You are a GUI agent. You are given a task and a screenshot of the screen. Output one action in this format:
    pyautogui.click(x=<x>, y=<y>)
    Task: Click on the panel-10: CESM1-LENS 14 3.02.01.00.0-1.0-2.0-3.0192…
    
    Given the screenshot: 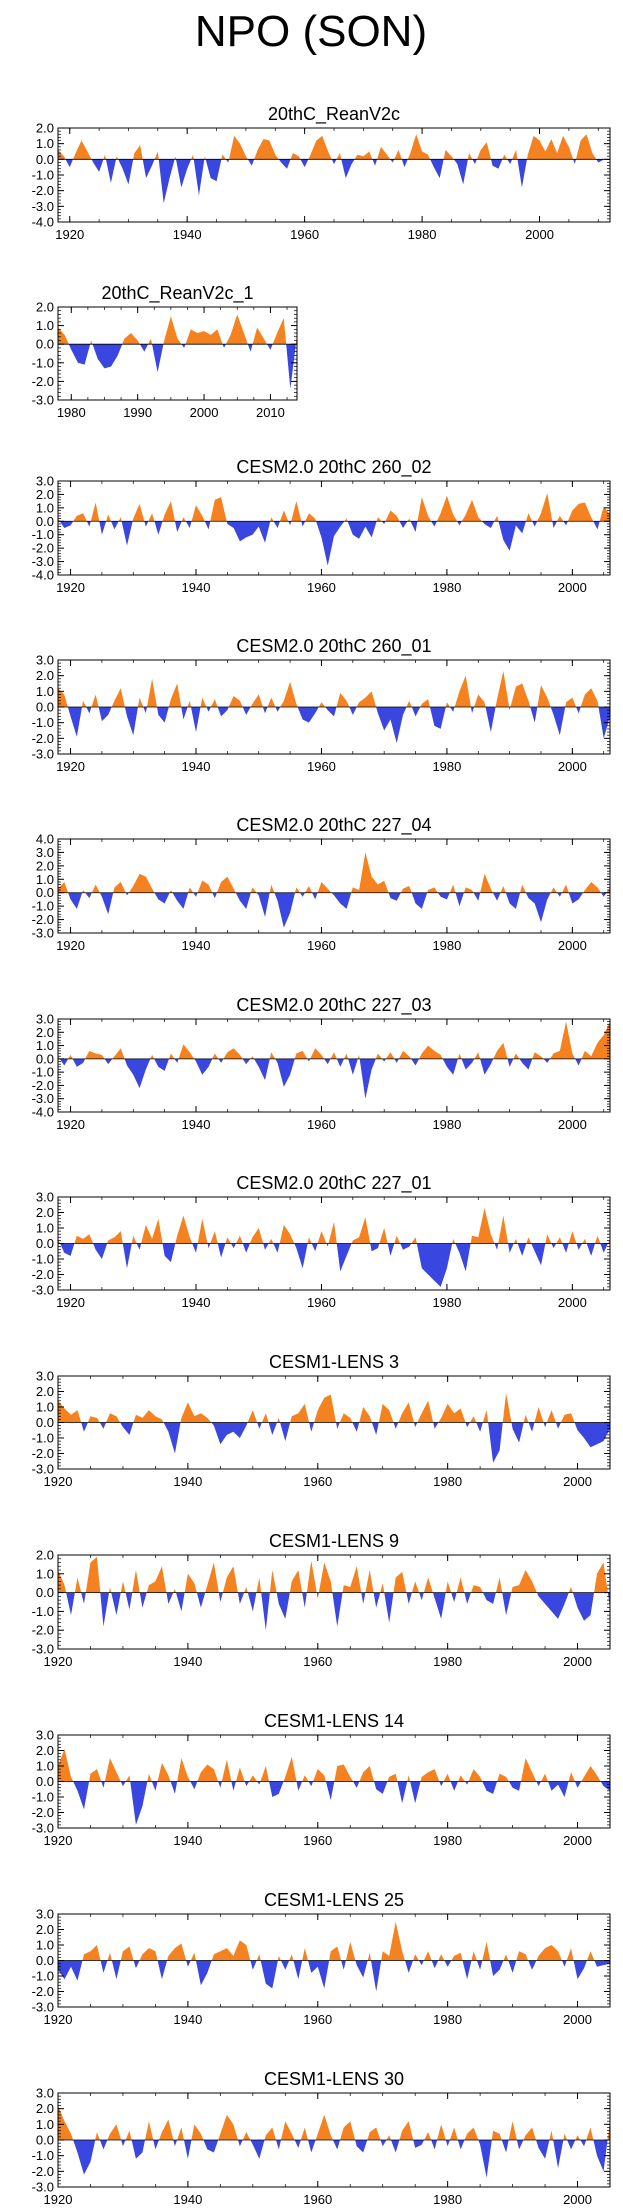 What is the action you would take?
    pyautogui.click(x=321, y=1779)
    